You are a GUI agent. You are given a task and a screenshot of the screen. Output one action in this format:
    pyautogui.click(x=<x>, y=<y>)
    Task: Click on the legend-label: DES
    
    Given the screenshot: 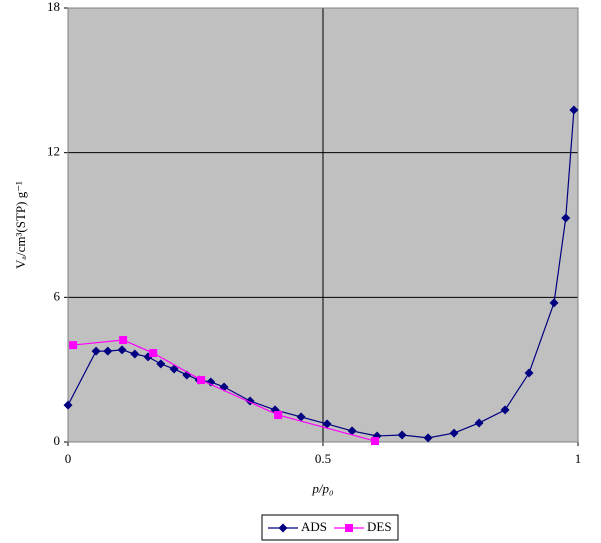 What is the action you would take?
    pyautogui.click(x=379, y=526)
    